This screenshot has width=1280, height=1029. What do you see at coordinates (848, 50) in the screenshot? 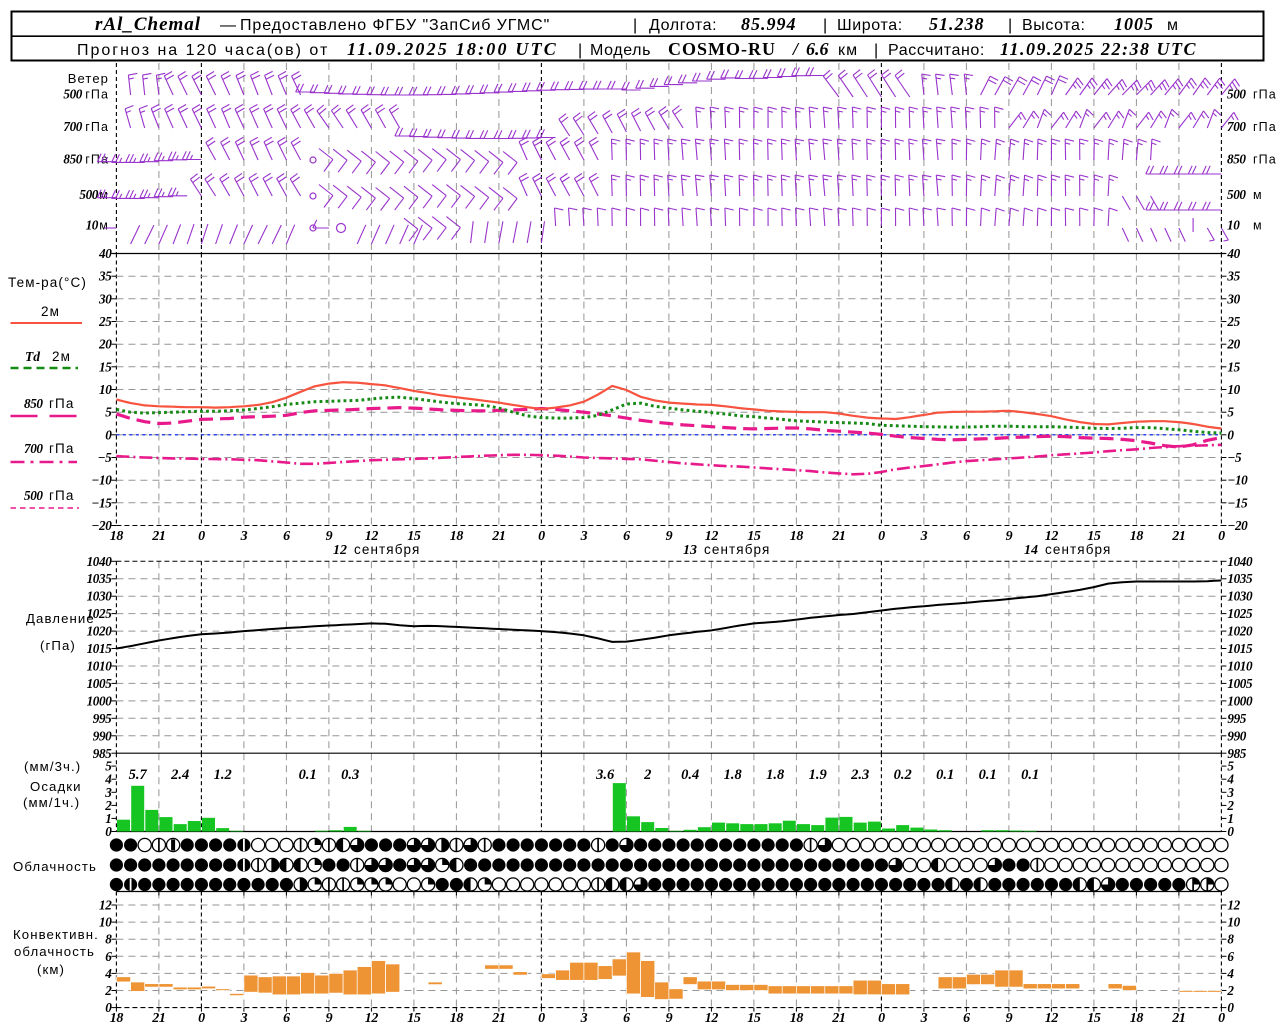
I see `svg-text: км` at bounding box center [848, 50].